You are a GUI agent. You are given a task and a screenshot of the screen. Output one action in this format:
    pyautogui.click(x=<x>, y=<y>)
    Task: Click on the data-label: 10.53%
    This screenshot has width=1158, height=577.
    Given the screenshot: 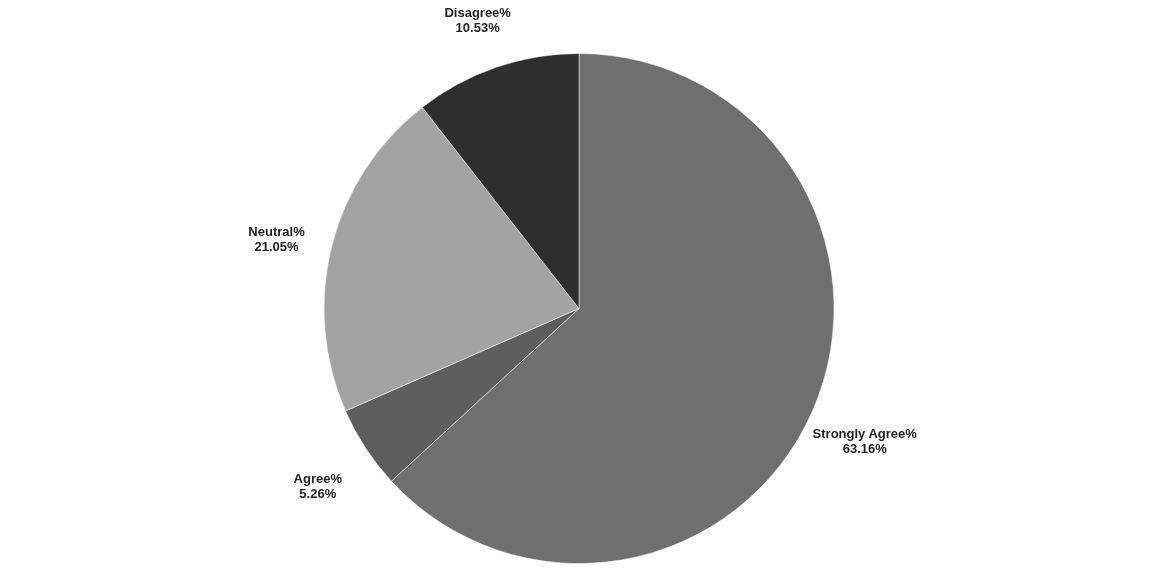 What is the action you would take?
    pyautogui.click(x=478, y=28)
    